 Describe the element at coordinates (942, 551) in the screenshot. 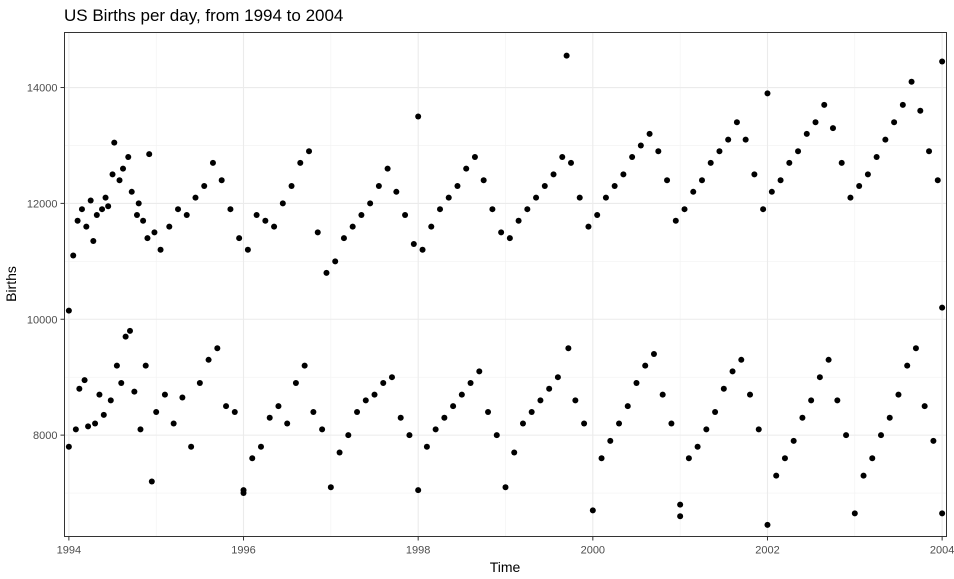

I see `x-tick-label: 2004` at that location.